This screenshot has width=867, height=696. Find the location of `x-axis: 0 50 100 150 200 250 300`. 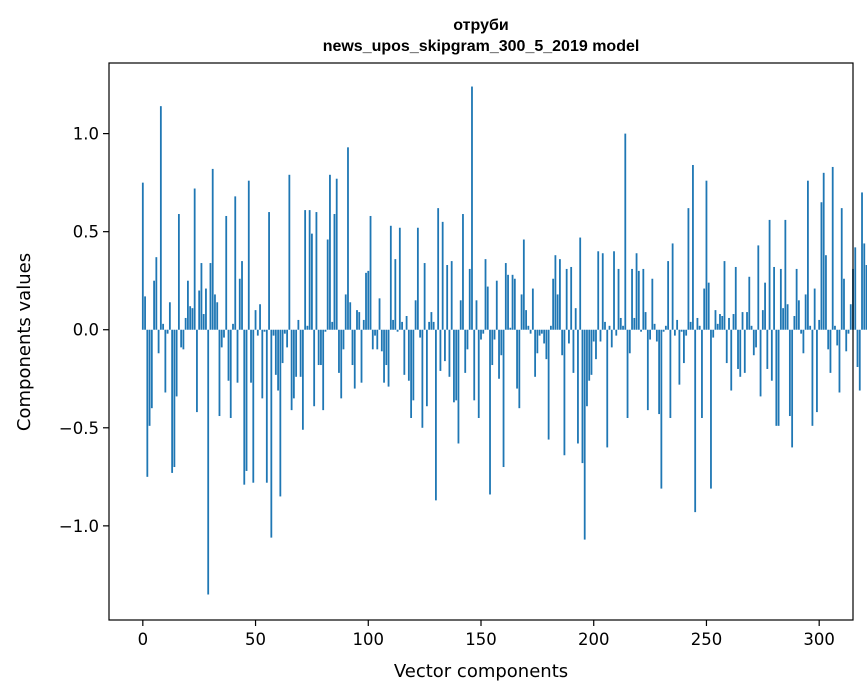

x-axis: 0 50 100 150 200 250 300 is located at coordinates (486, 634).